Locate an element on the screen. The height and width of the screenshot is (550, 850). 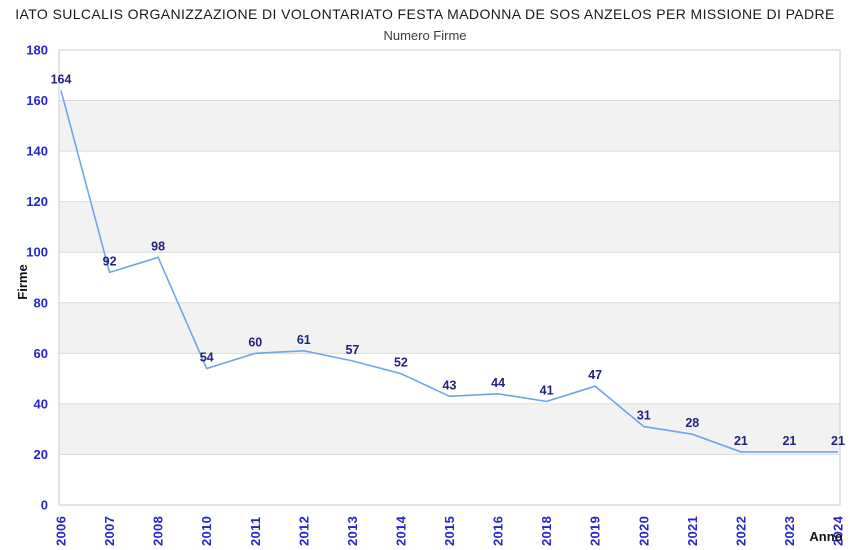
data-label: 164 is located at coordinates (61, 79).